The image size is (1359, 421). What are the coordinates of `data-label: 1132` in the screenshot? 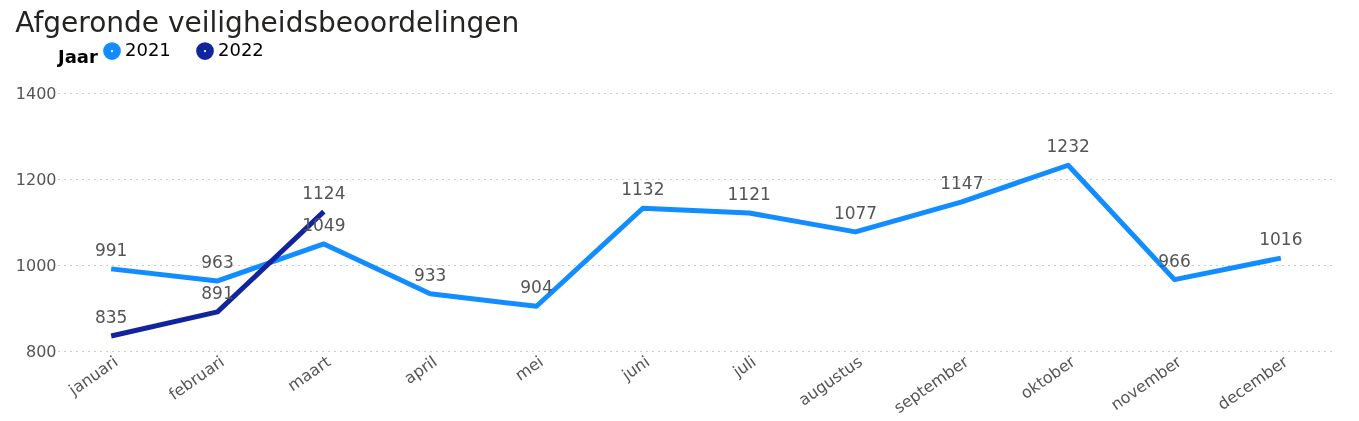 It's located at (643, 189).